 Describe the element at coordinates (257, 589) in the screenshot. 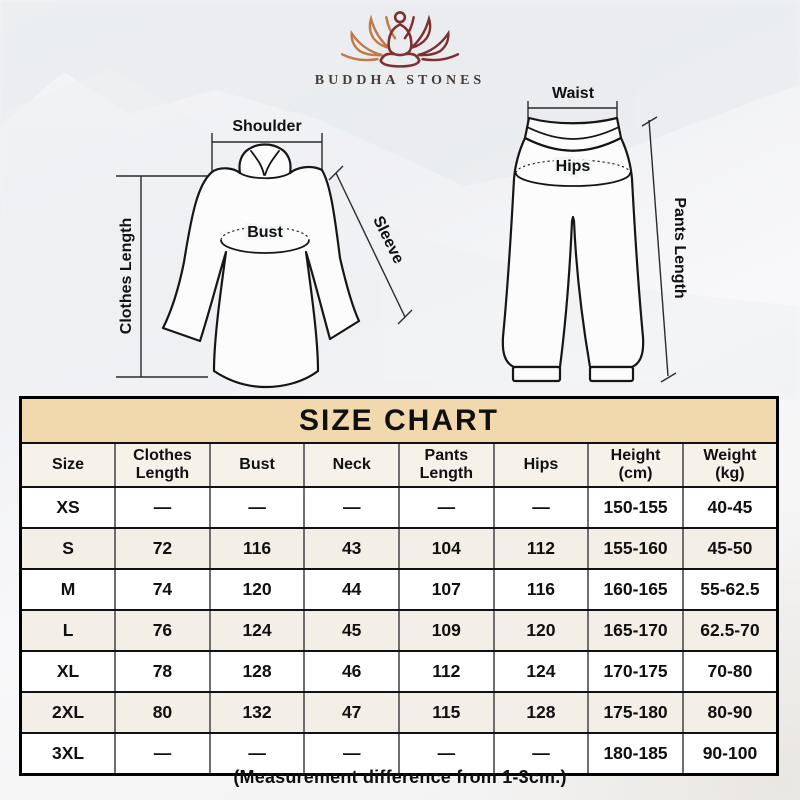

I see `cell-m-bust: 120` at that location.